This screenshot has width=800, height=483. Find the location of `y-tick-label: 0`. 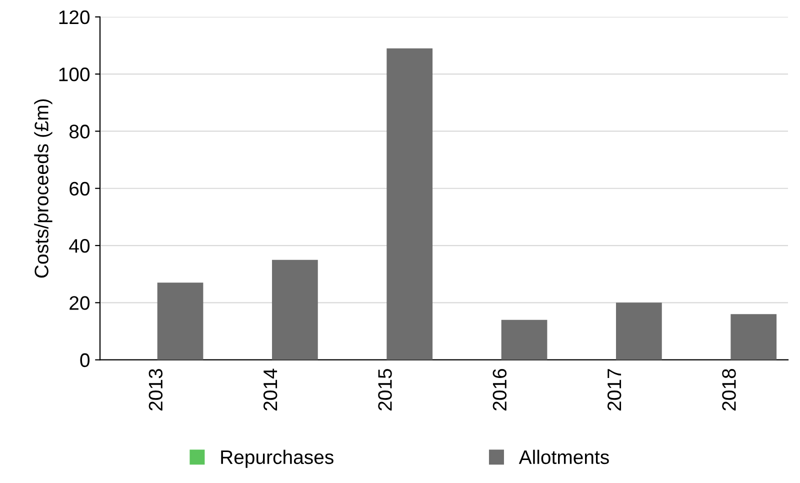

y-tick-label: 0 is located at coordinates (85, 360).